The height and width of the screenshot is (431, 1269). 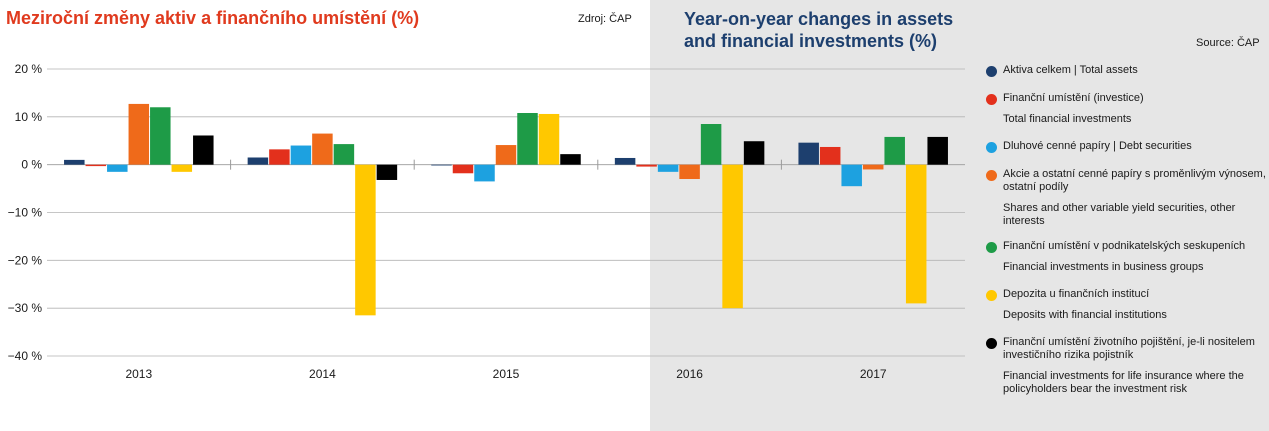 What do you see at coordinates (1067, 119) in the screenshot?
I see `legend-label-english: Total financial investments` at bounding box center [1067, 119].